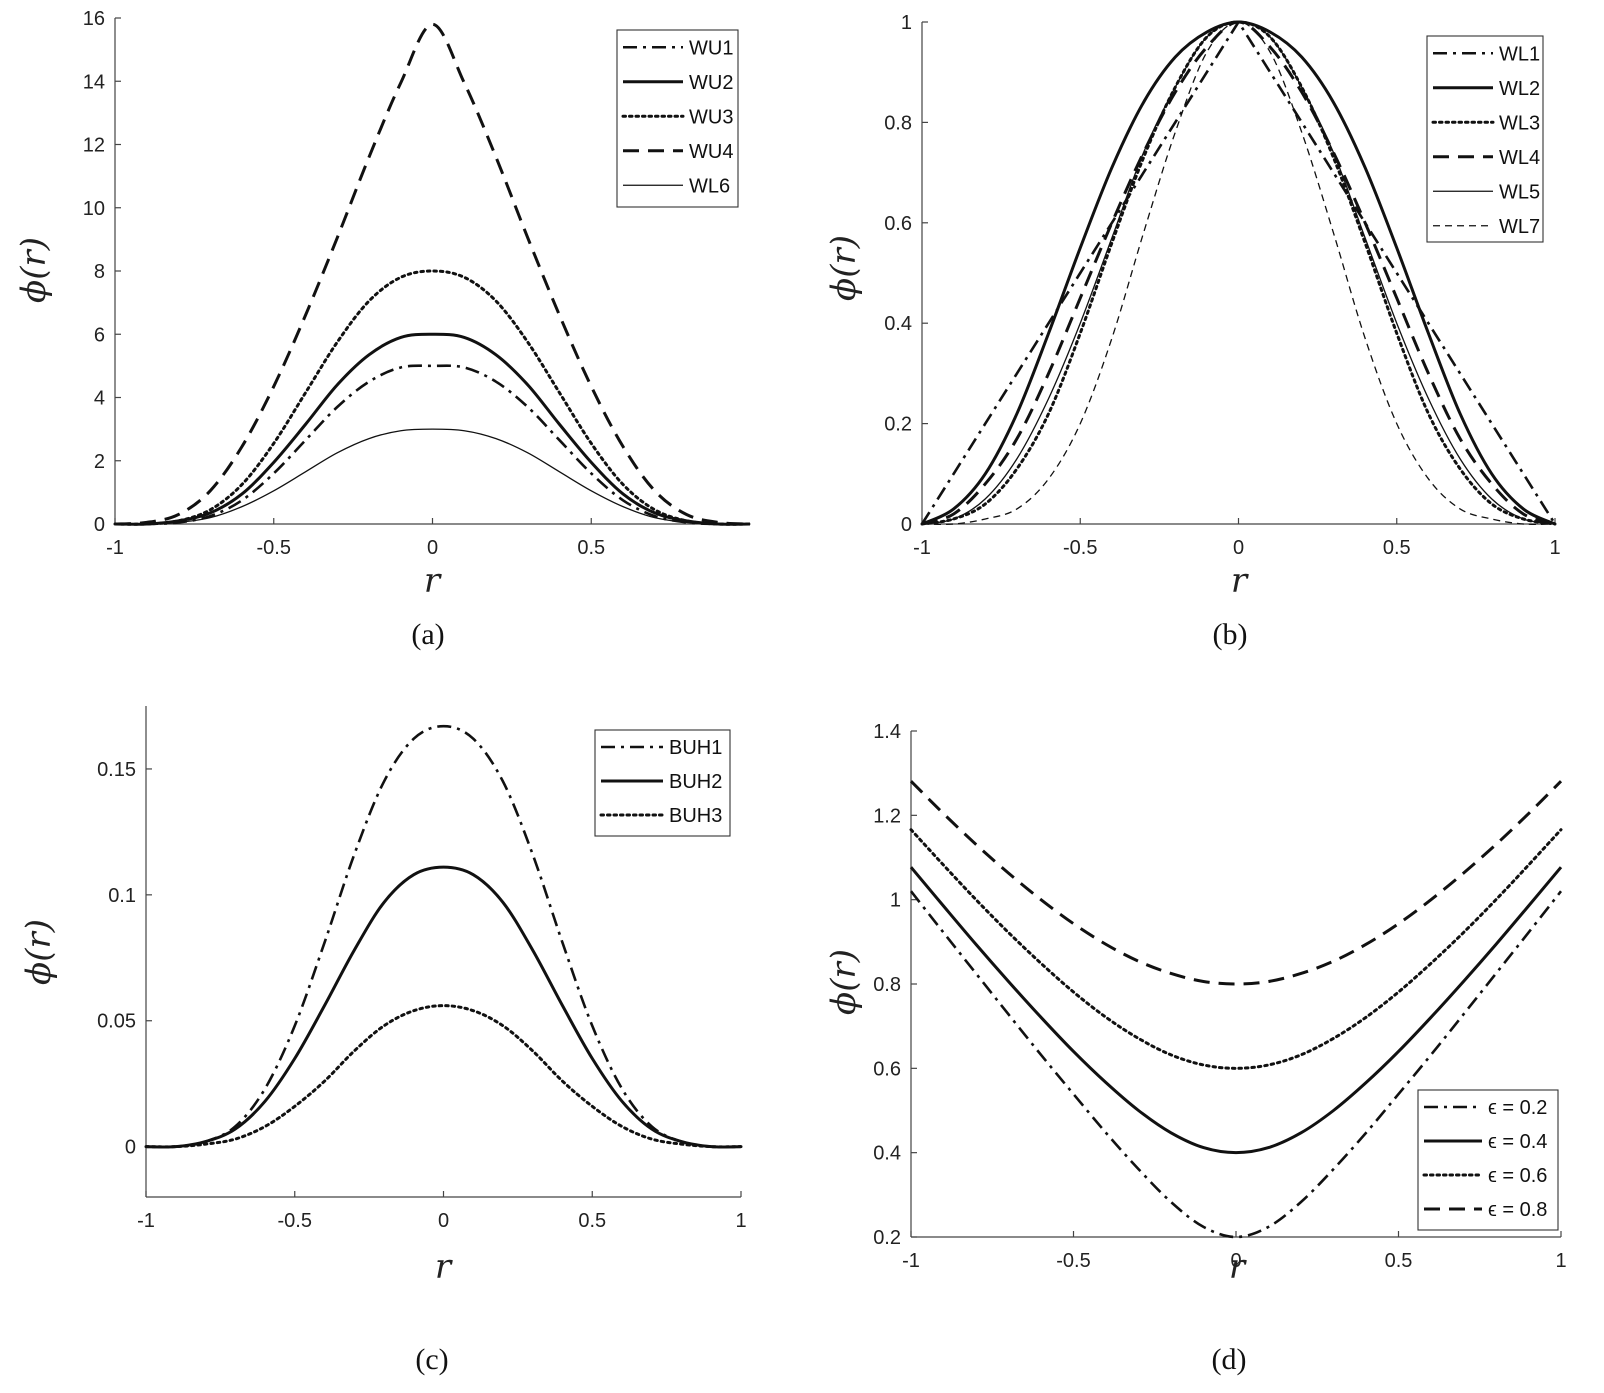  I want to click on y-tick-label: 14, so click(94, 82).